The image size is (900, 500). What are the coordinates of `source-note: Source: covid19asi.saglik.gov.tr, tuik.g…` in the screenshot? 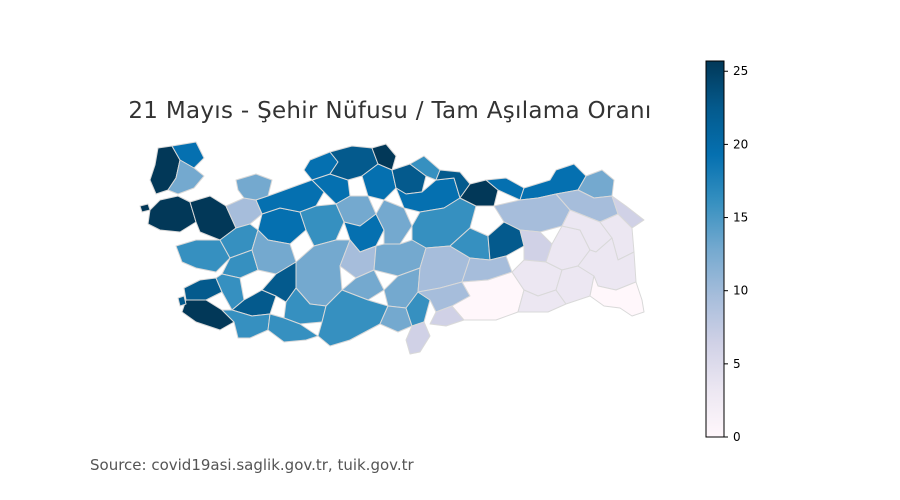 It's located at (252, 465).